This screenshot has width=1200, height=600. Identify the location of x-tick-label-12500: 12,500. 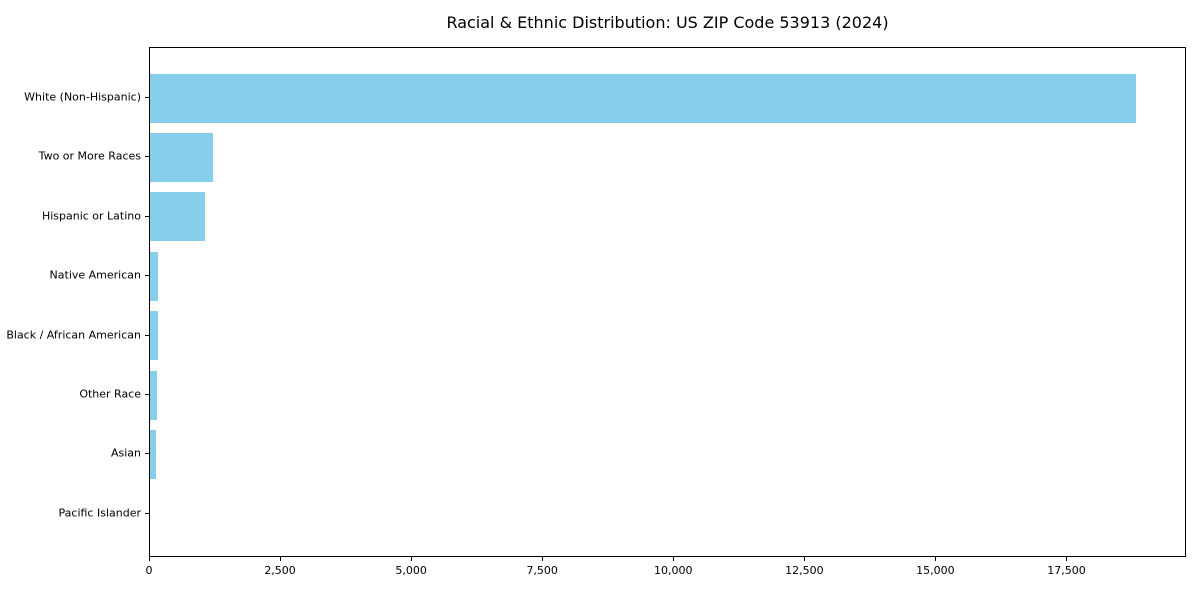
(804, 570).